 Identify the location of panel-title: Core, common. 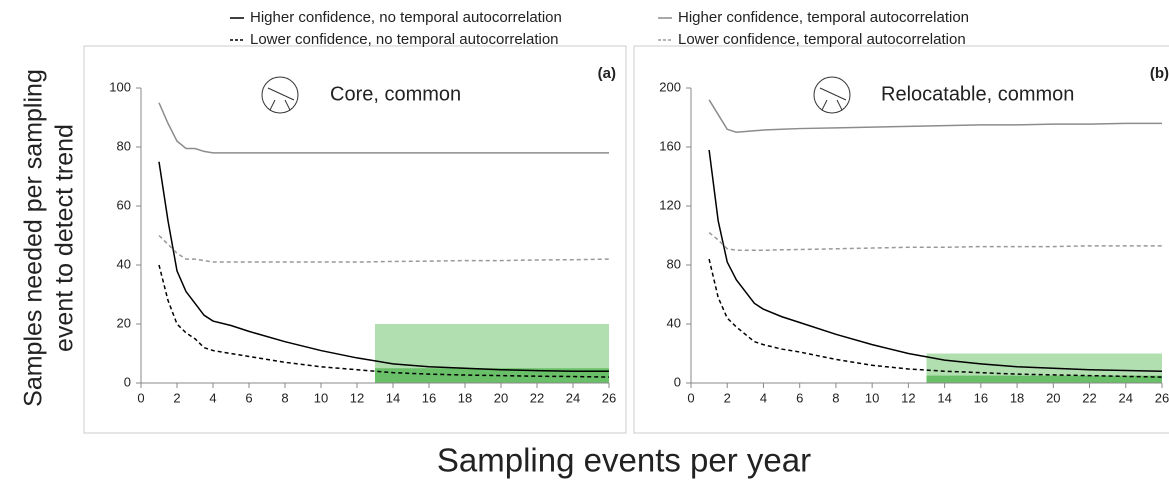
(395, 94).